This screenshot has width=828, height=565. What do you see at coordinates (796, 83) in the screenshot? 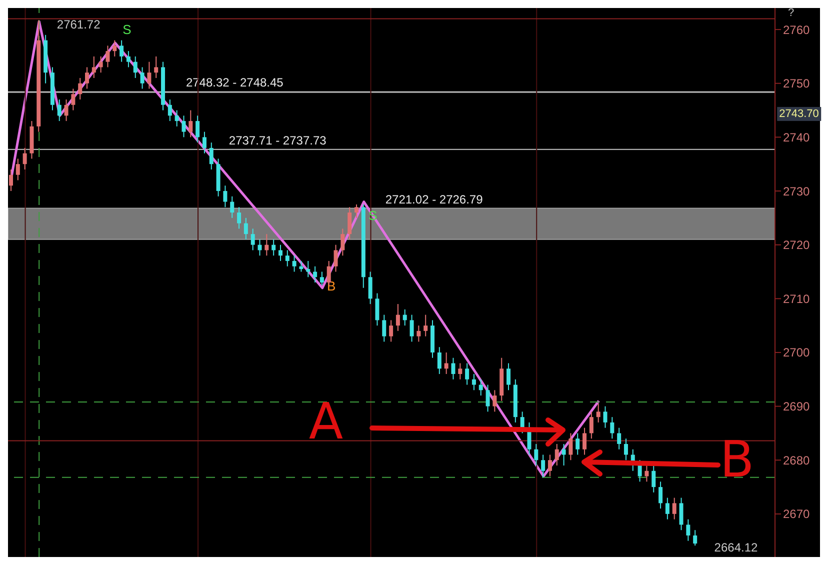
I see `y-tick-label: 2750` at bounding box center [796, 83].